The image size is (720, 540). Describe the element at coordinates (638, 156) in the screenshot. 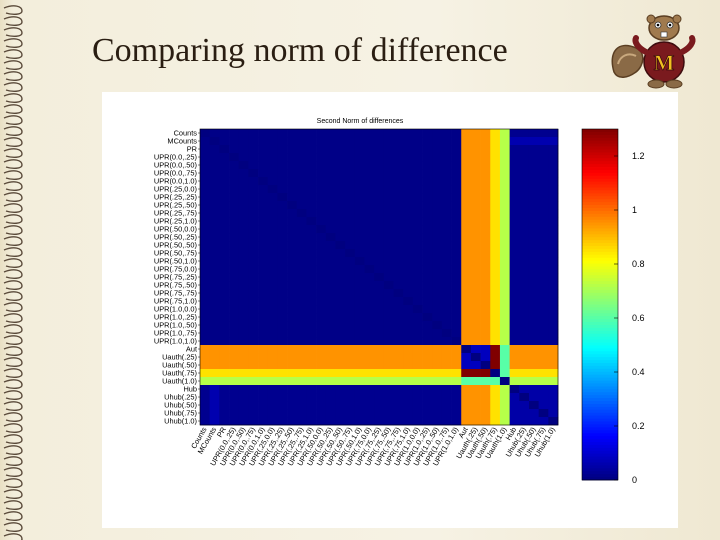

I see `colorbar-tick-label: 1.2` at that location.